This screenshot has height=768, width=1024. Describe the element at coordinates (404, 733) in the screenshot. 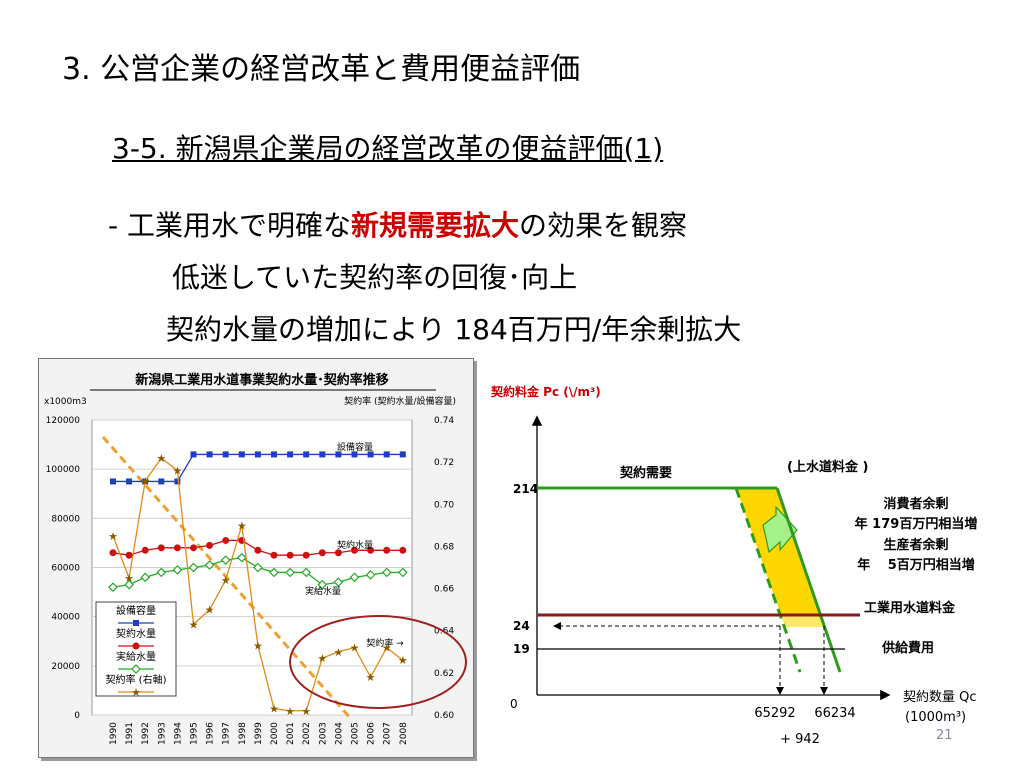

I see `x-tick-label: 2008` at that location.